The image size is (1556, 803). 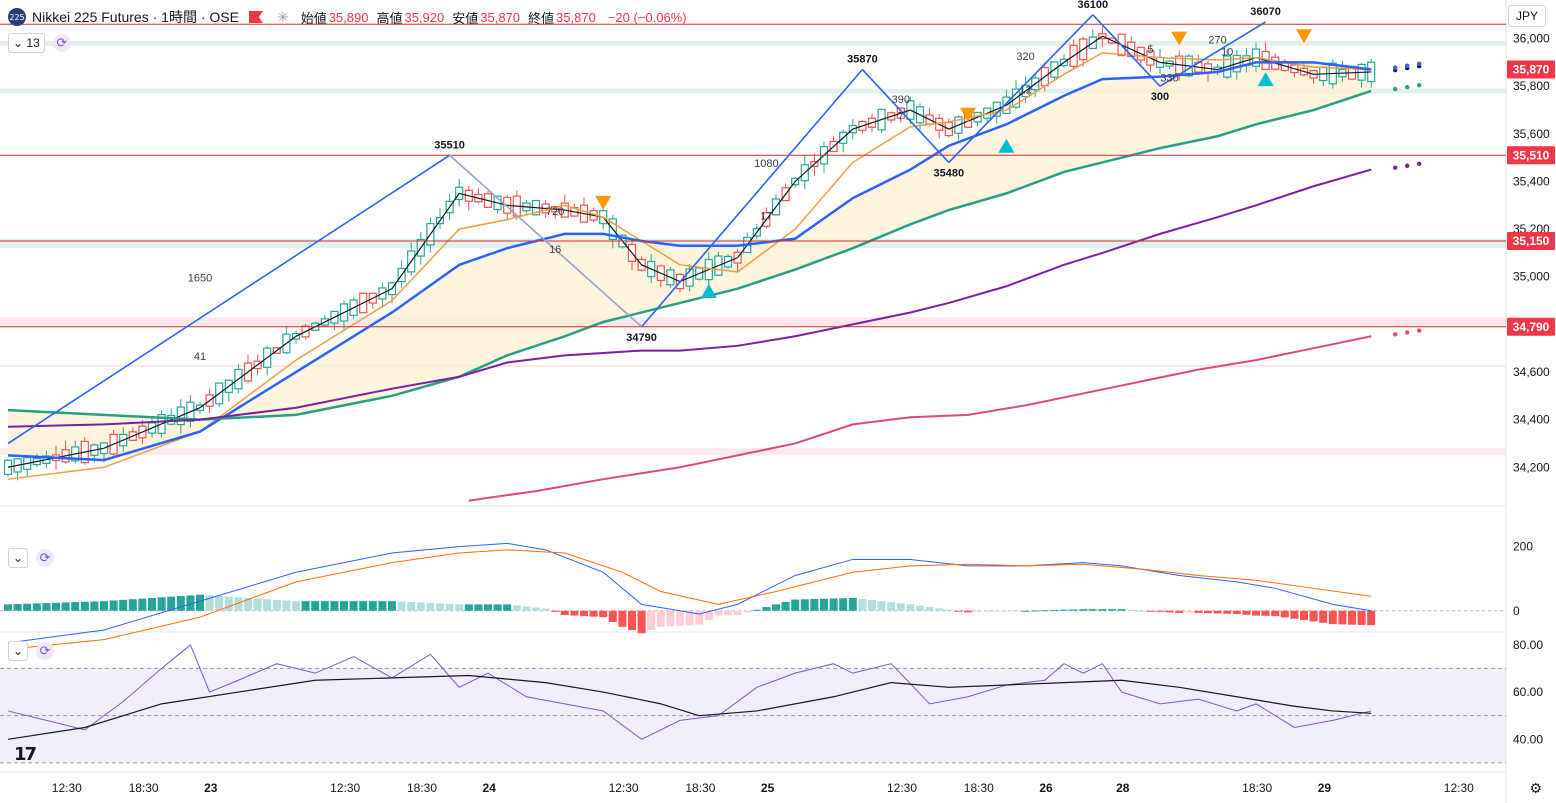 What do you see at coordinates (1265, 12) in the screenshot?
I see `zigzag-label: 36070` at bounding box center [1265, 12].